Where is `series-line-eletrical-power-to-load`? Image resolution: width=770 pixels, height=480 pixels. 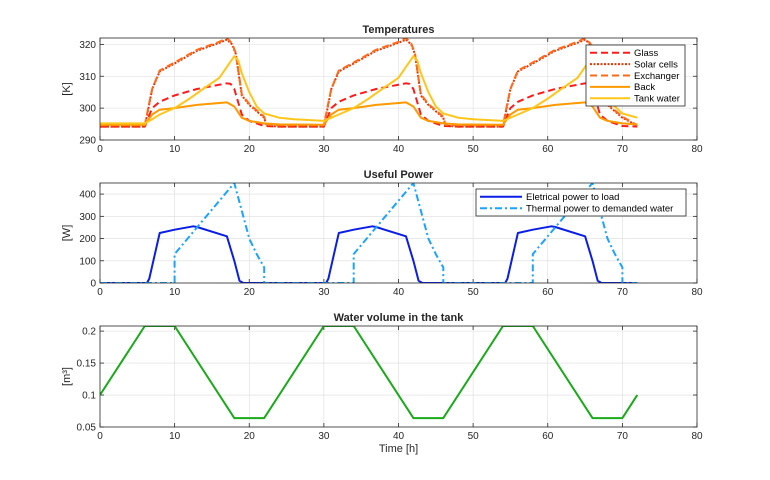 series-line-eletrical-power-to-load is located at coordinates (369, 254).